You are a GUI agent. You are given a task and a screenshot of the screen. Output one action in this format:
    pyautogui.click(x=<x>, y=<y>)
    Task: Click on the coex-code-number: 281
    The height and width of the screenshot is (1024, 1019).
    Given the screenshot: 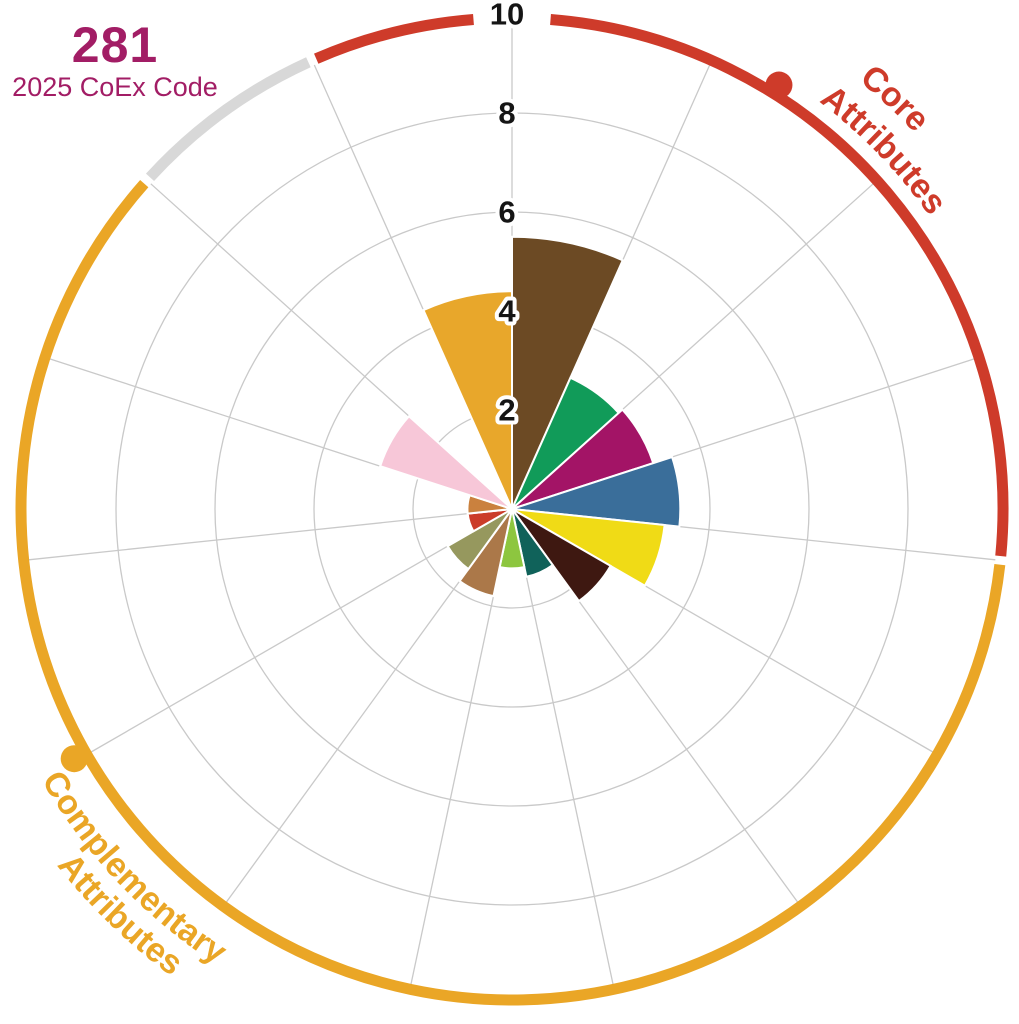 What is the action you would take?
    pyautogui.click(x=115, y=45)
    